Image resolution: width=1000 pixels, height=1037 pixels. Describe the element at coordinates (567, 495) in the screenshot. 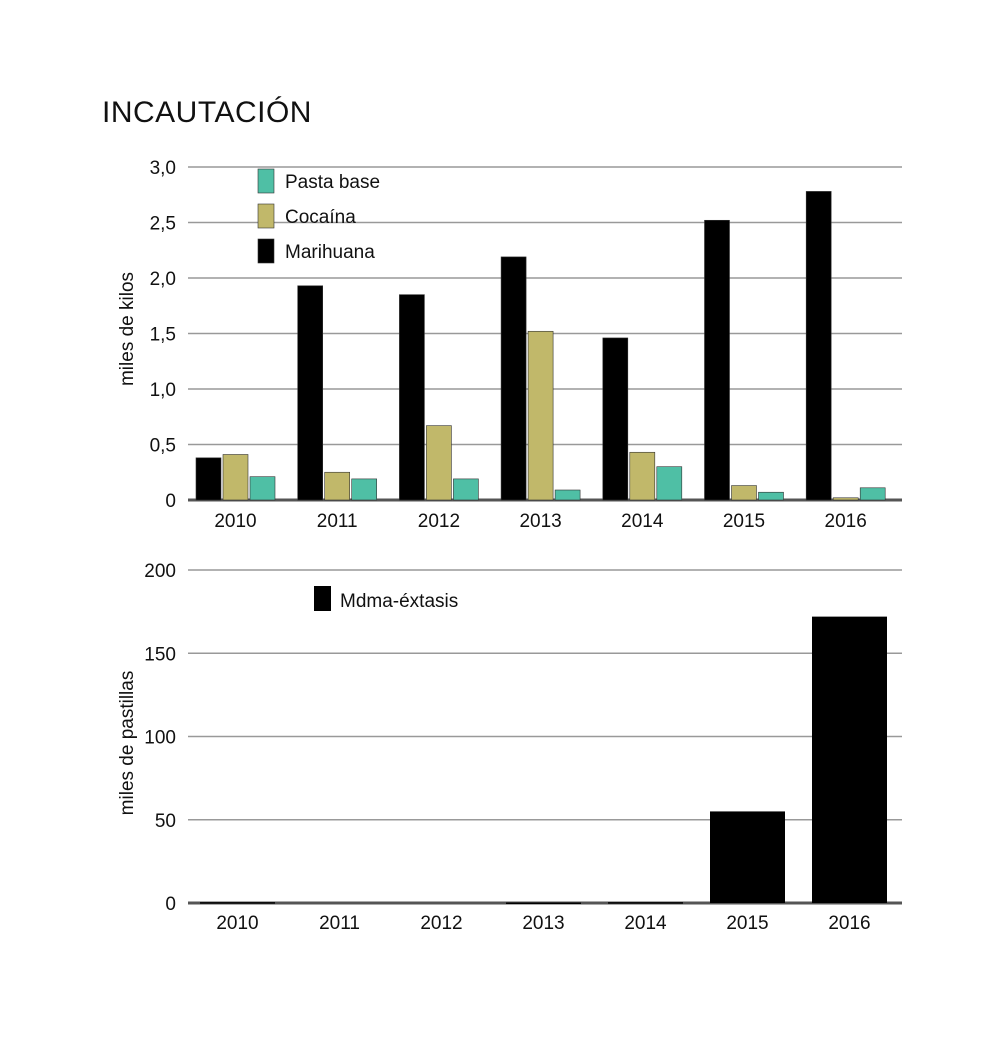

I see `bar-pasta_base-2013` at that location.